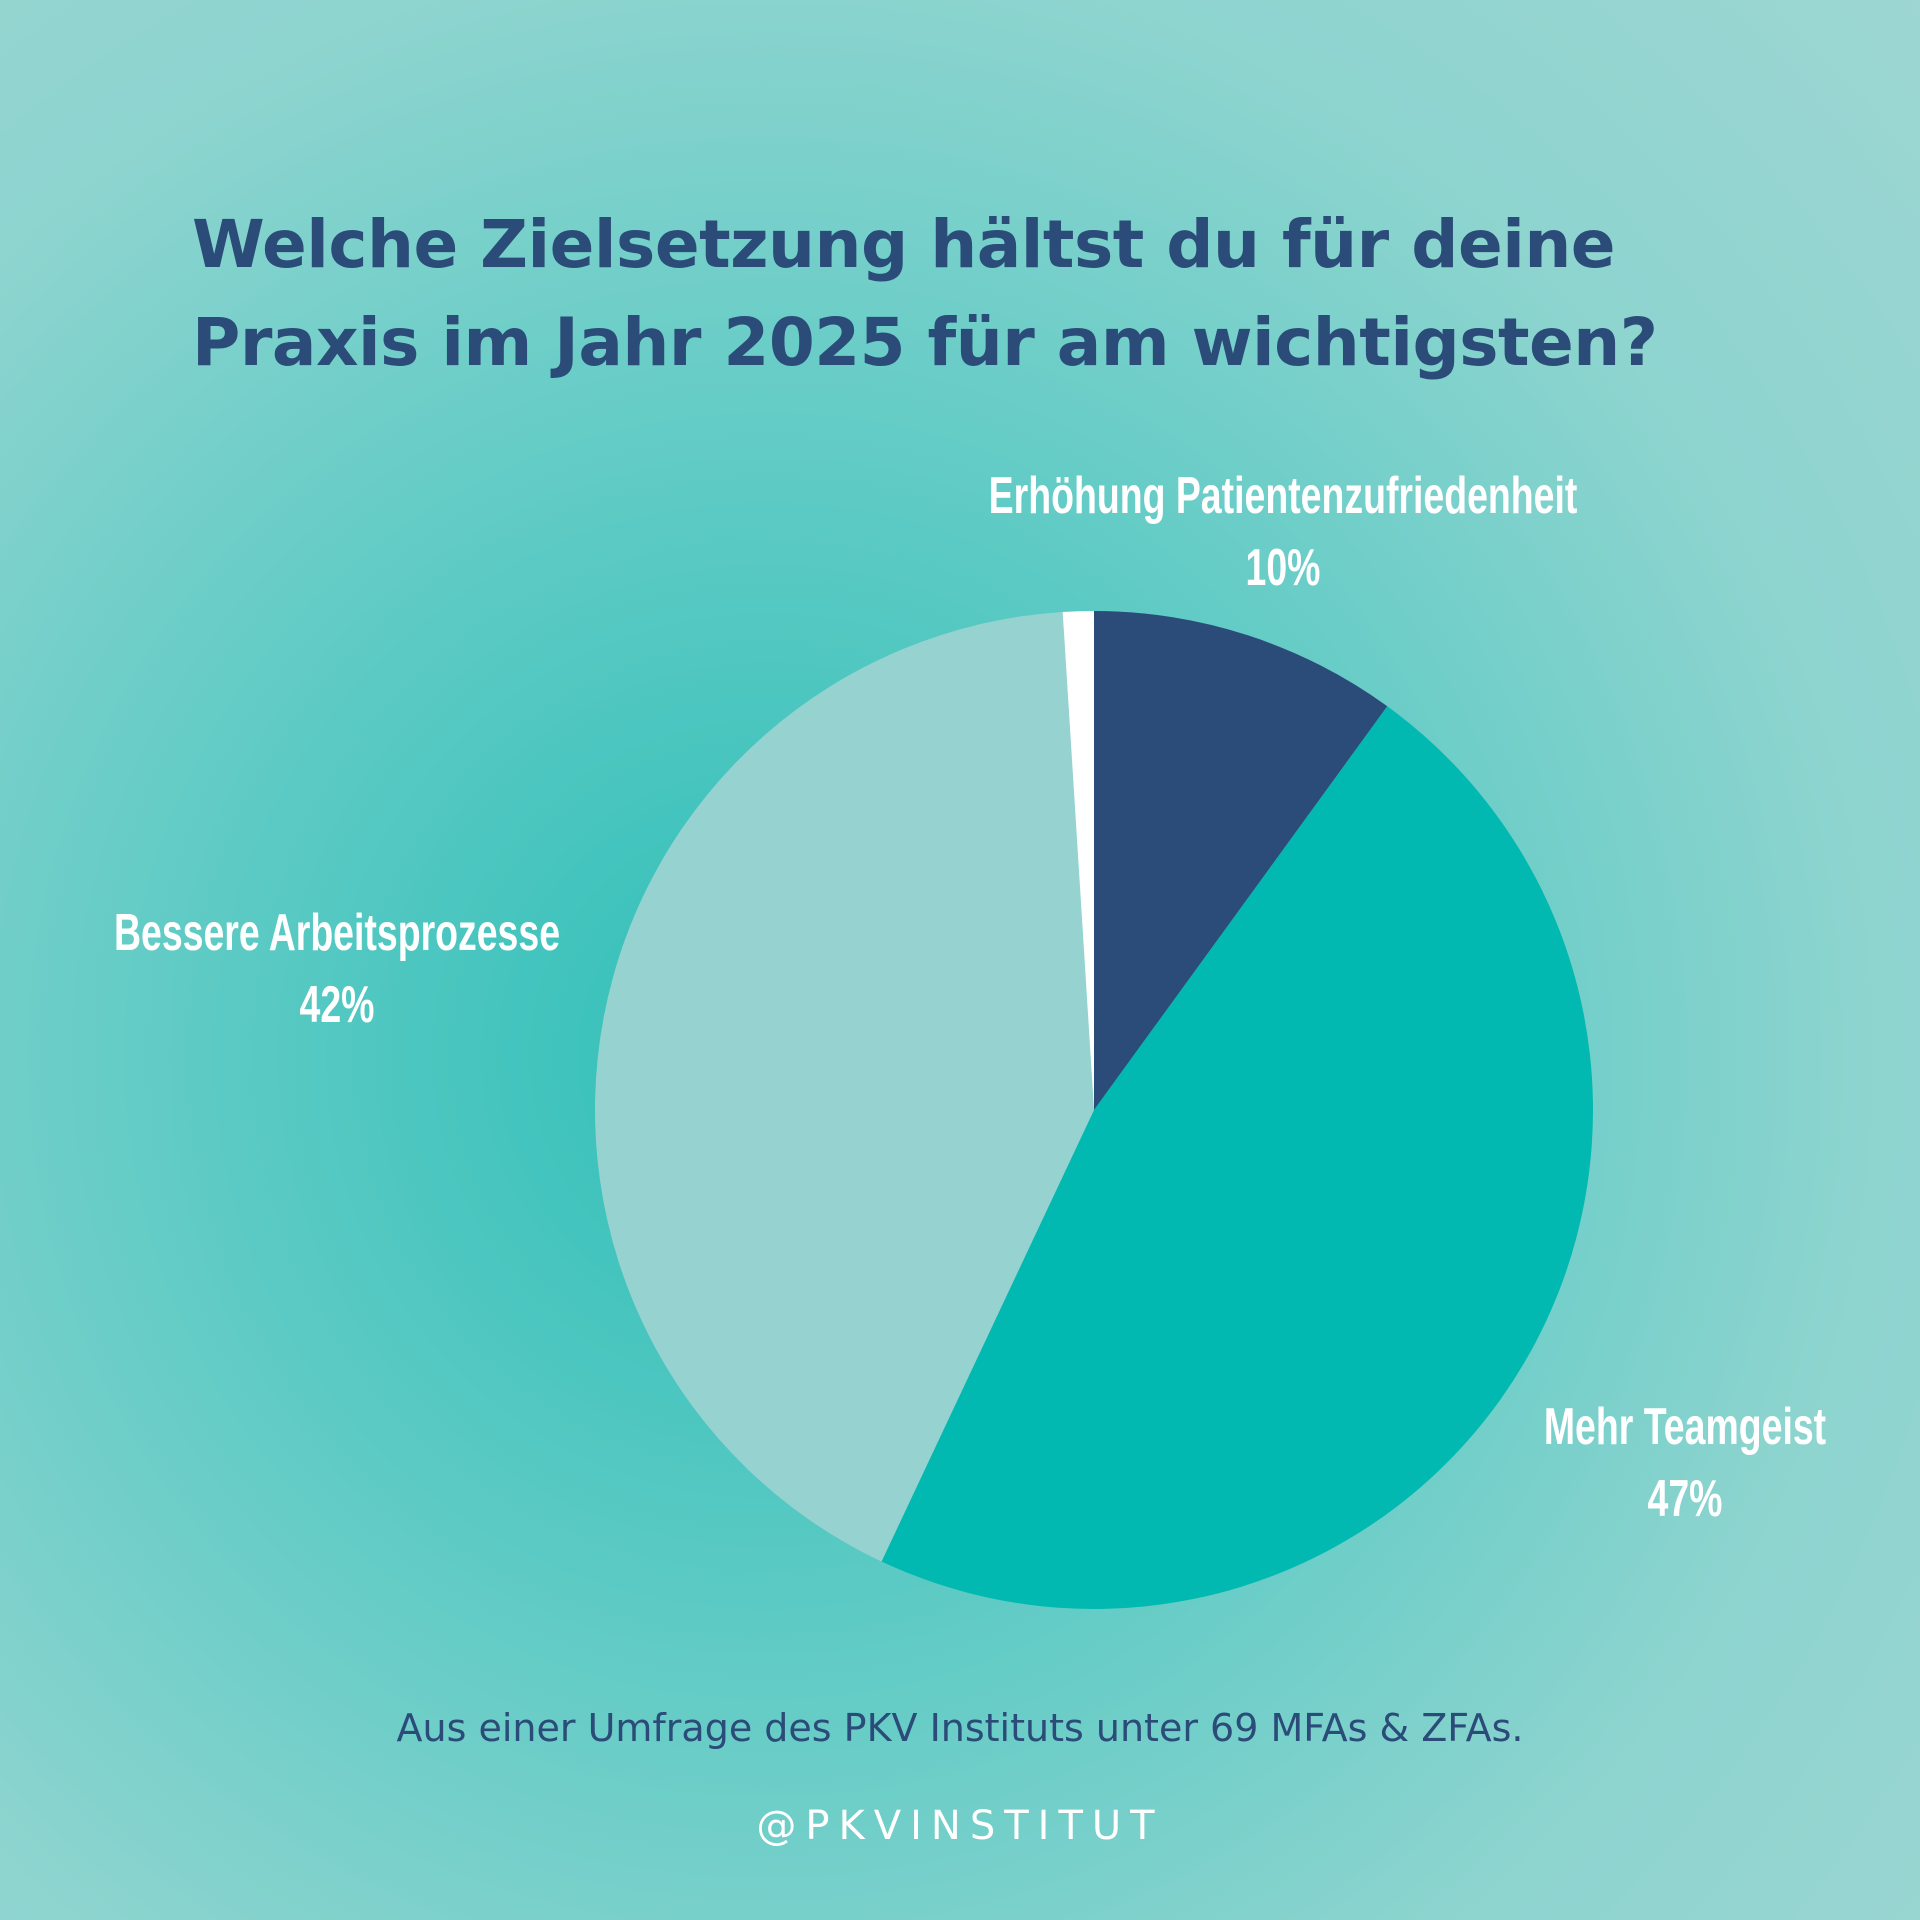 The height and width of the screenshot is (1920, 1920). Describe the element at coordinates (1283, 496) in the screenshot. I see `slice-label: Erhöhung Patientenzufriedenheit` at that location.